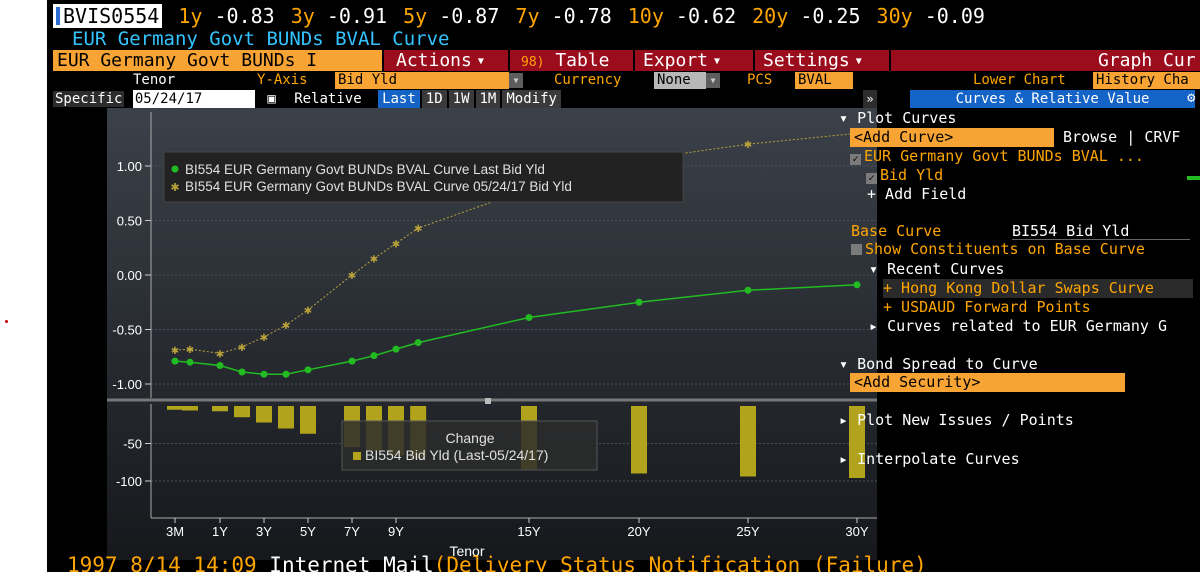 This screenshot has width=1200, height=572. I want to click on bid-yld-field: ✓ Bid Yld, so click(904, 175).